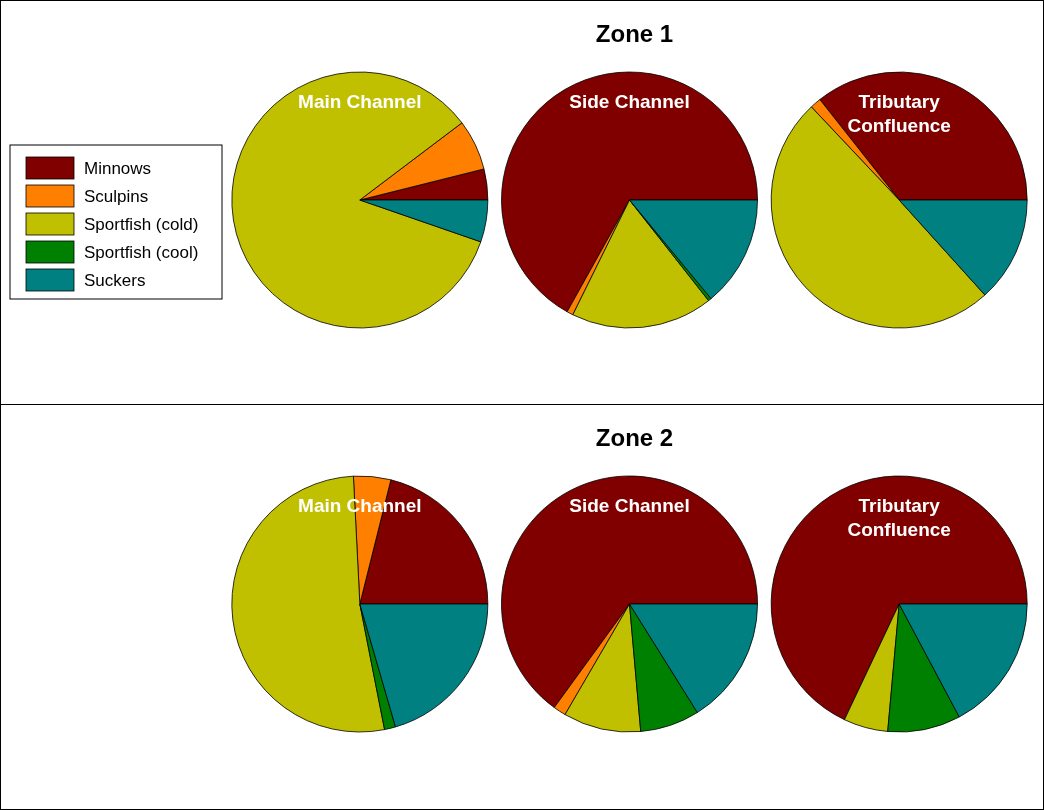  I want to click on text: Main Channel, so click(360, 101).